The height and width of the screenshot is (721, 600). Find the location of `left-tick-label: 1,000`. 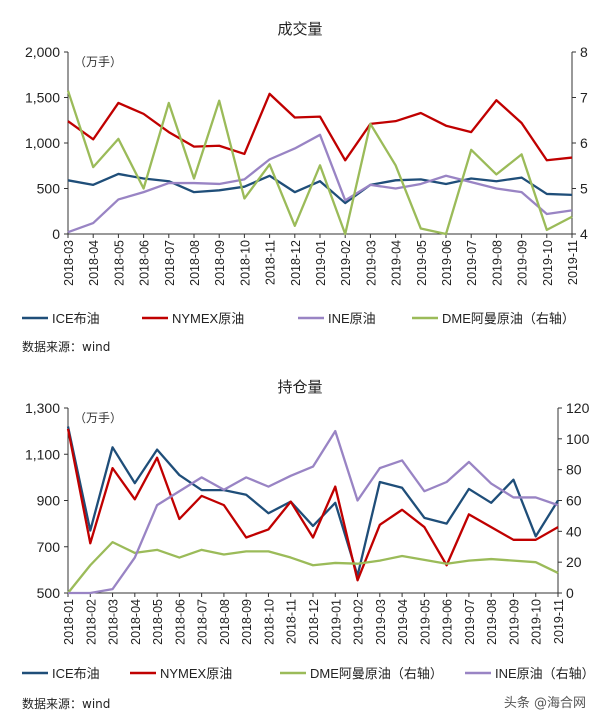

left-tick-label: 1,000 is located at coordinates (42, 143).